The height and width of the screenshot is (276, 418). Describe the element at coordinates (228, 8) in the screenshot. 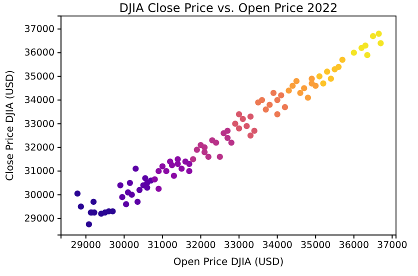

I see `chart-title: DJIA Close Price vs. Open Price 2022` at that location.